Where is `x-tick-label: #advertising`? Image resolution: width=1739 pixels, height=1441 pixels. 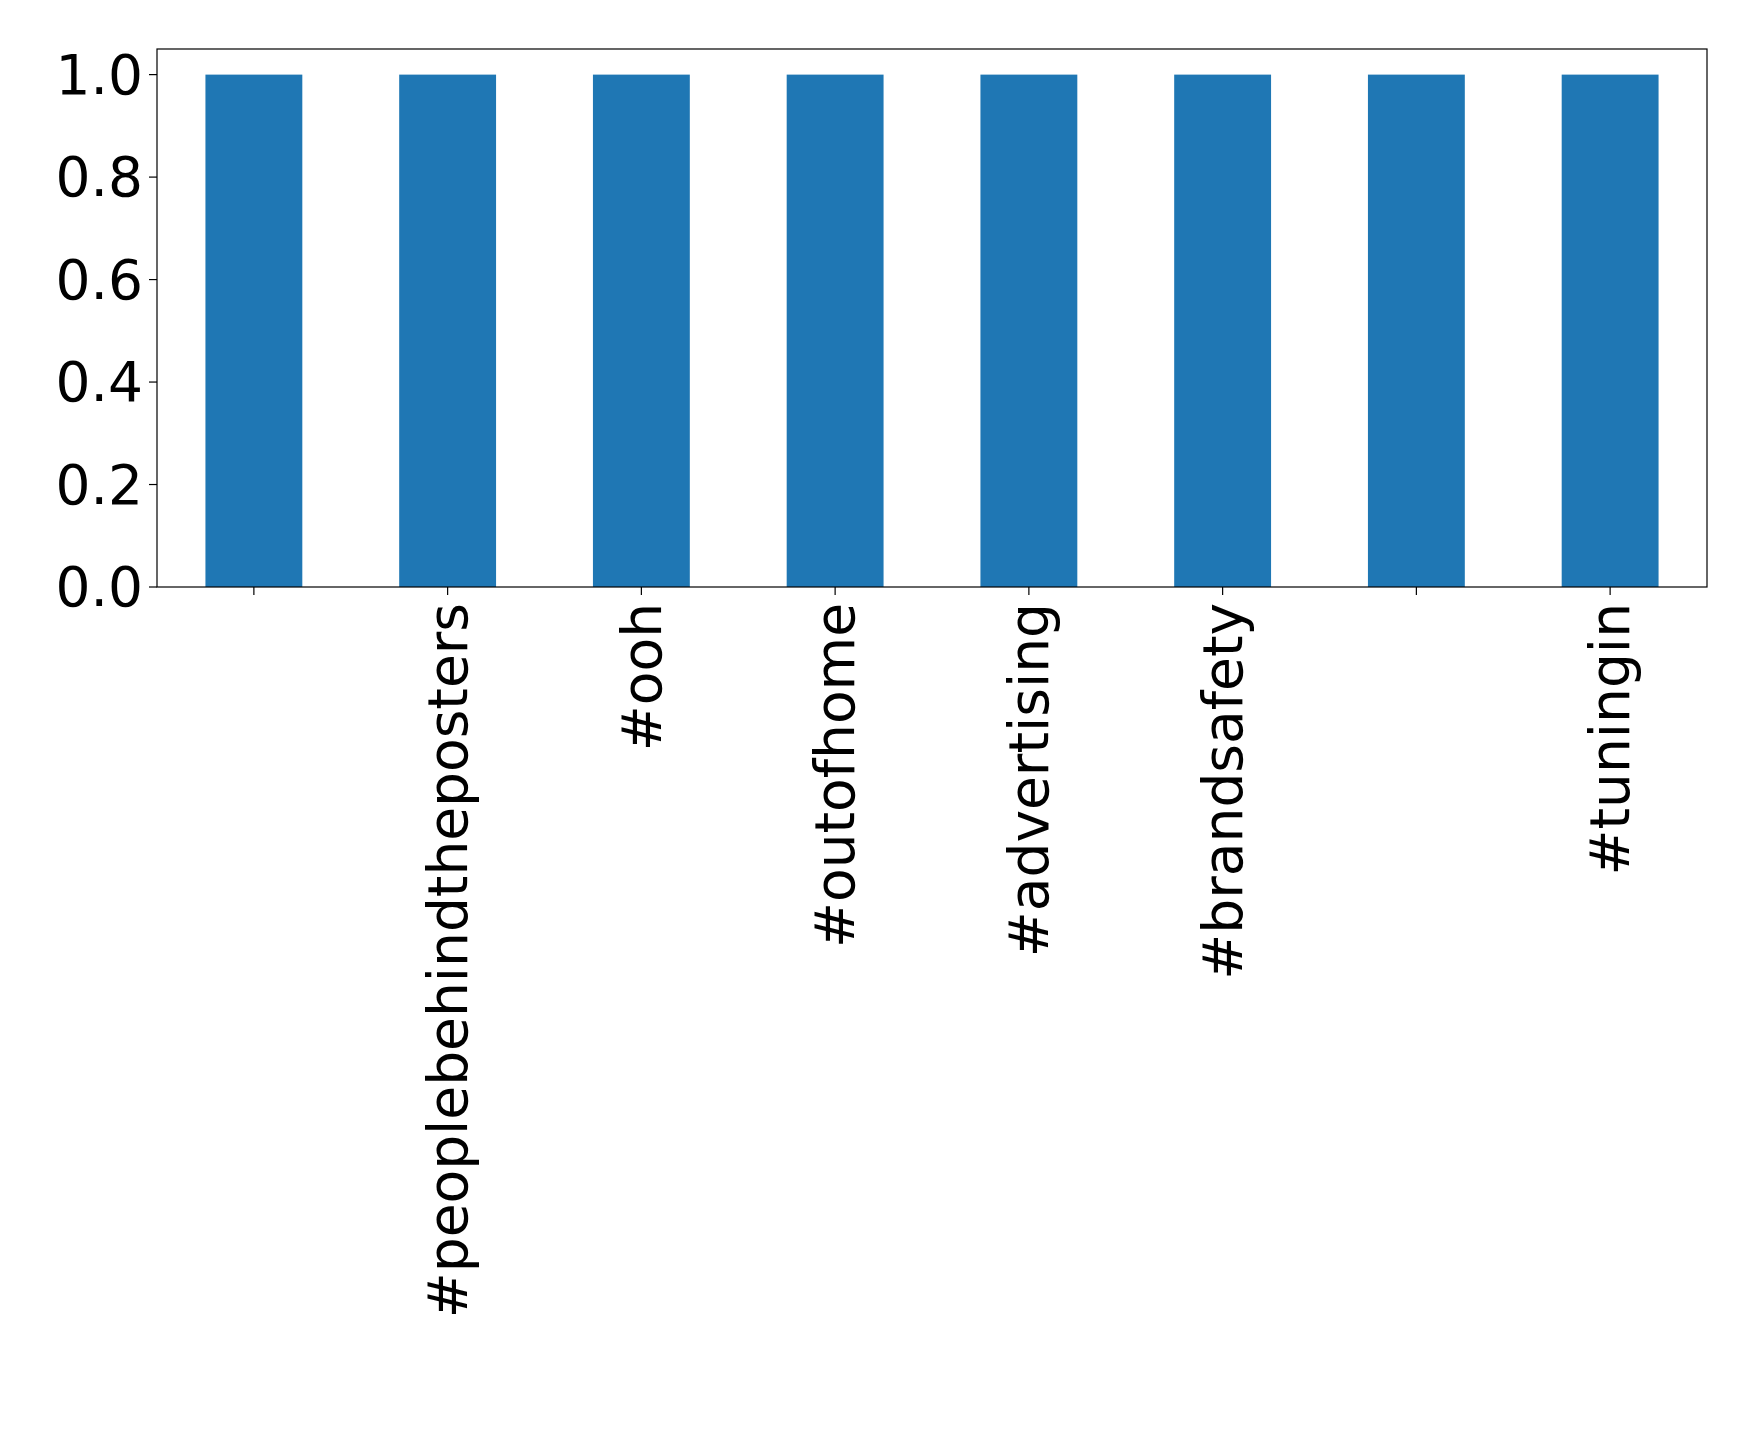
x-tick-label: #advertising is located at coordinates (1029, 780).